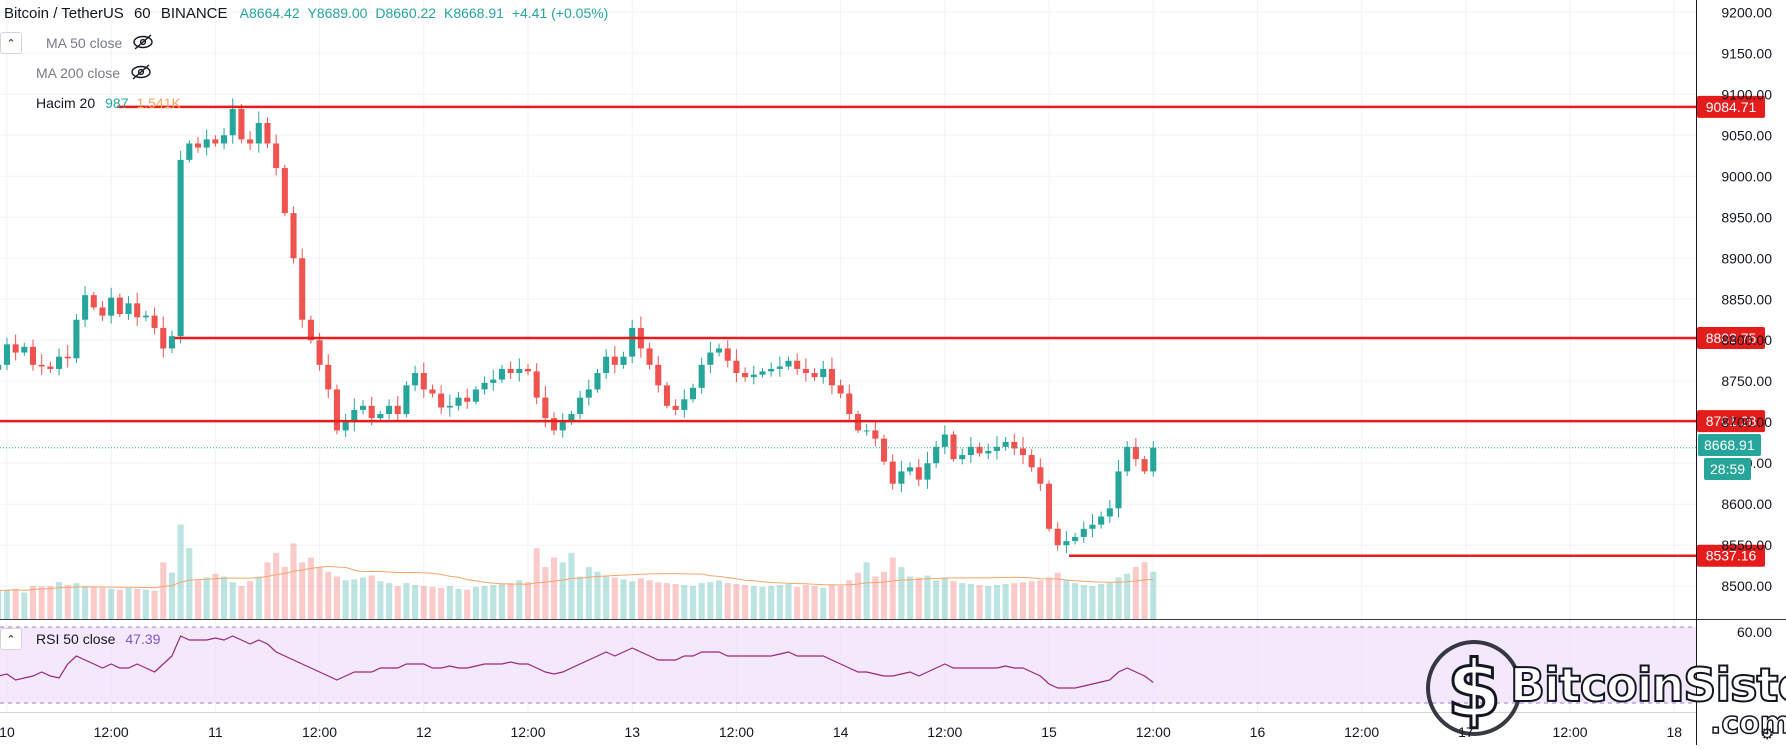 Image resolution: width=1786 pixels, height=750 pixels. I want to click on time-tick-label: 10, so click(7, 732).